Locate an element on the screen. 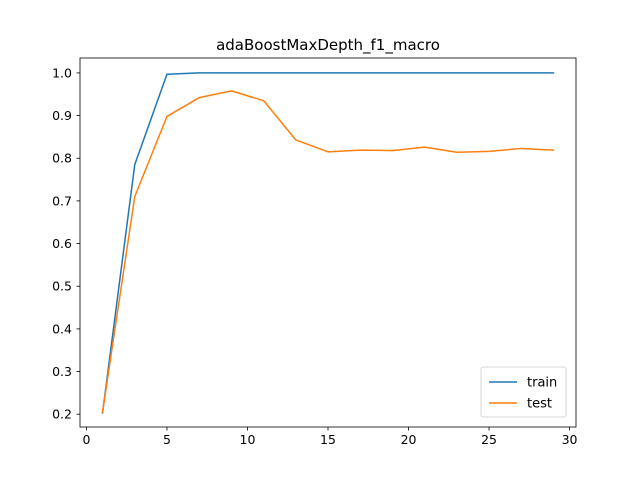 The image size is (640, 480). y-tick-label: 0.8 is located at coordinates (62, 158).